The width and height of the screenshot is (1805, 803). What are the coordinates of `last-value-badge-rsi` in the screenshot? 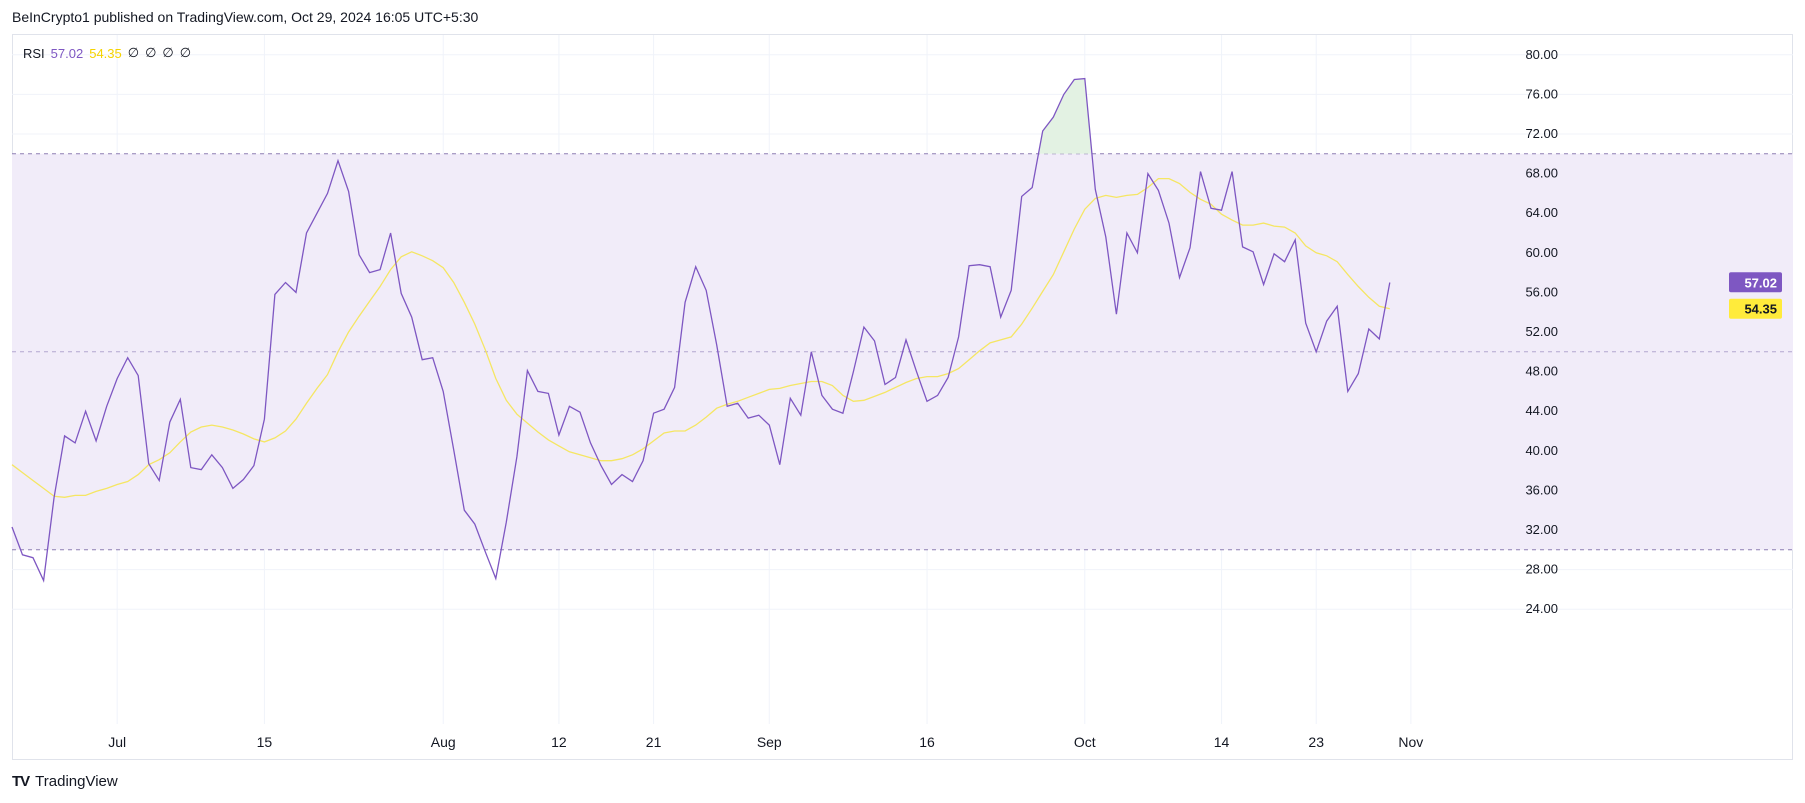 It's located at (1755, 282).